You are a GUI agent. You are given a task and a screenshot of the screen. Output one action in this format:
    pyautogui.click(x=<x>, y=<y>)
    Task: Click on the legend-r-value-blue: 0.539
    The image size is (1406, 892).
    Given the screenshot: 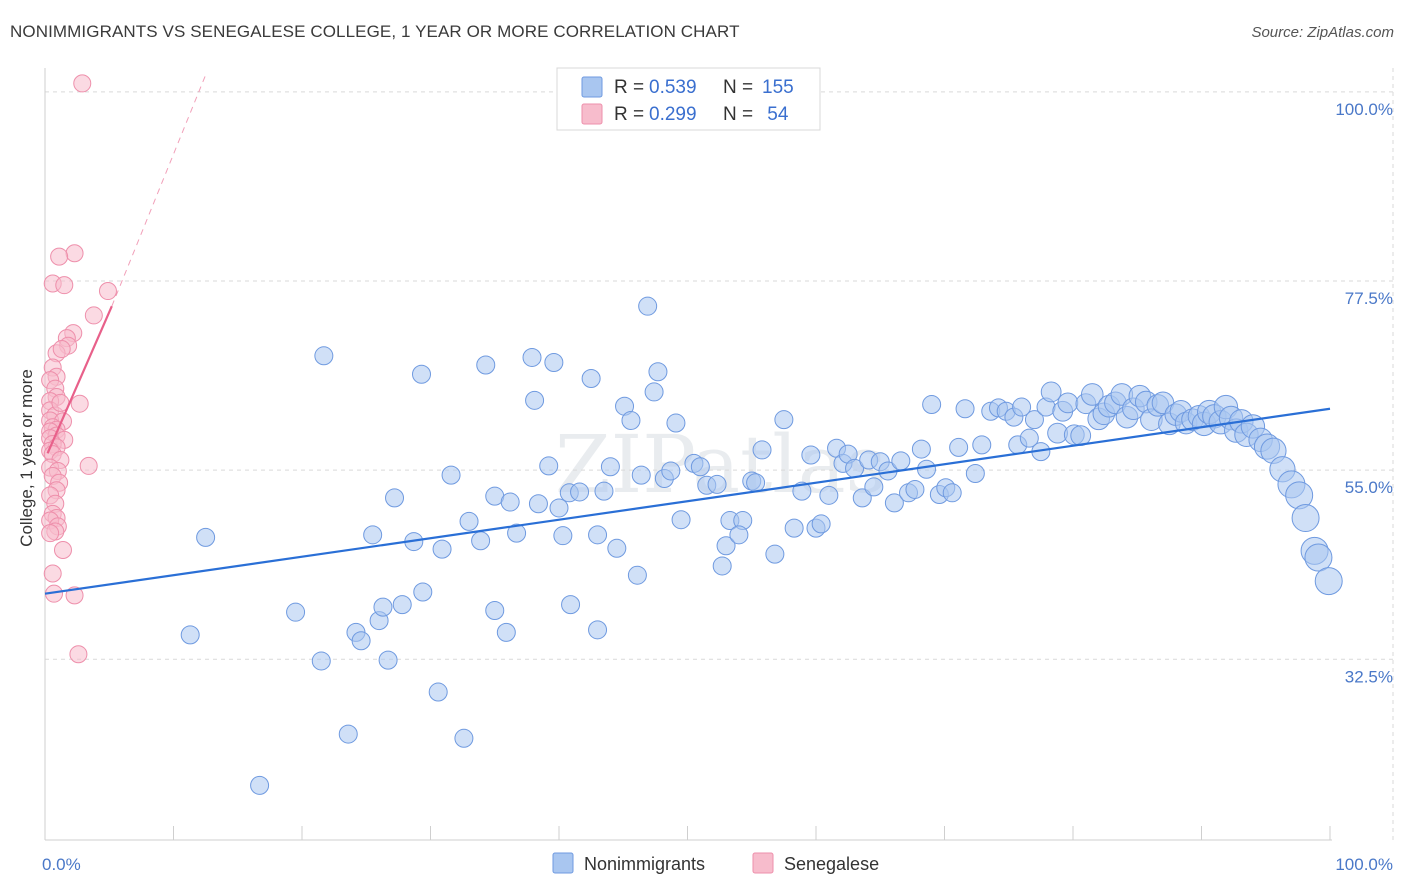 What is the action you would take?
    pyautogui.click(x=673, y=87)
    